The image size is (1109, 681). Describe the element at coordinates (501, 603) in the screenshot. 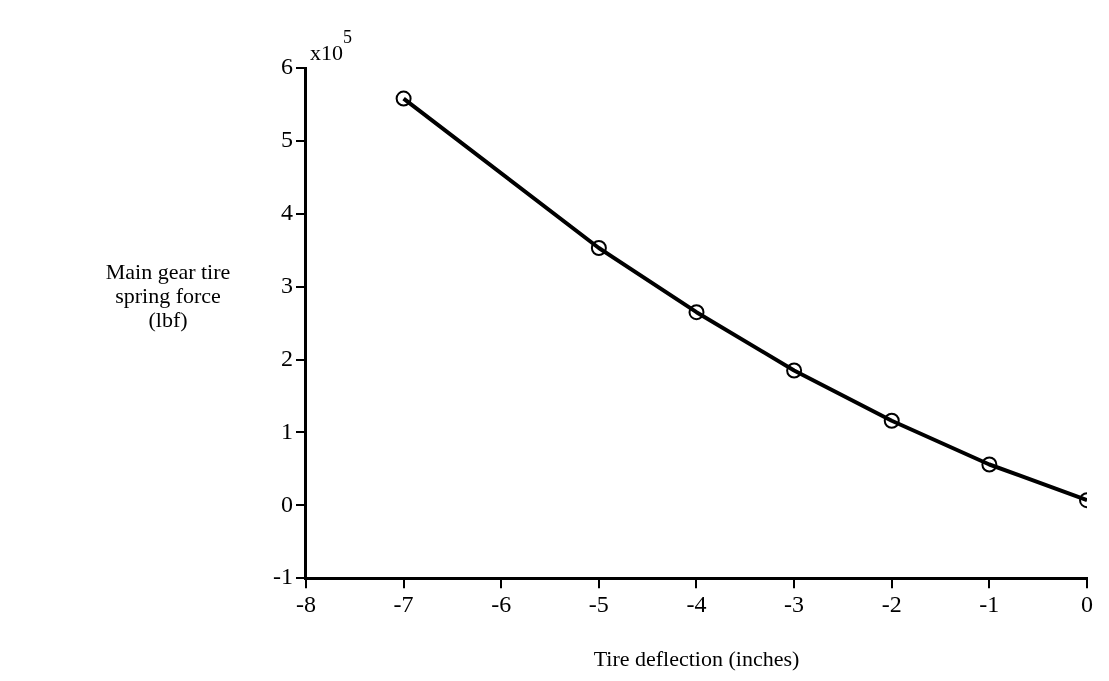

I see `x-tick-label: -6` at that location.